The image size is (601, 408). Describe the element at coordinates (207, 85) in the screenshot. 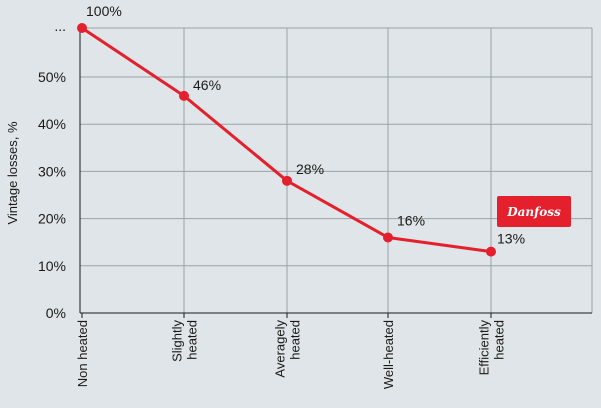

I see `data-label-1: 46%` at that location.